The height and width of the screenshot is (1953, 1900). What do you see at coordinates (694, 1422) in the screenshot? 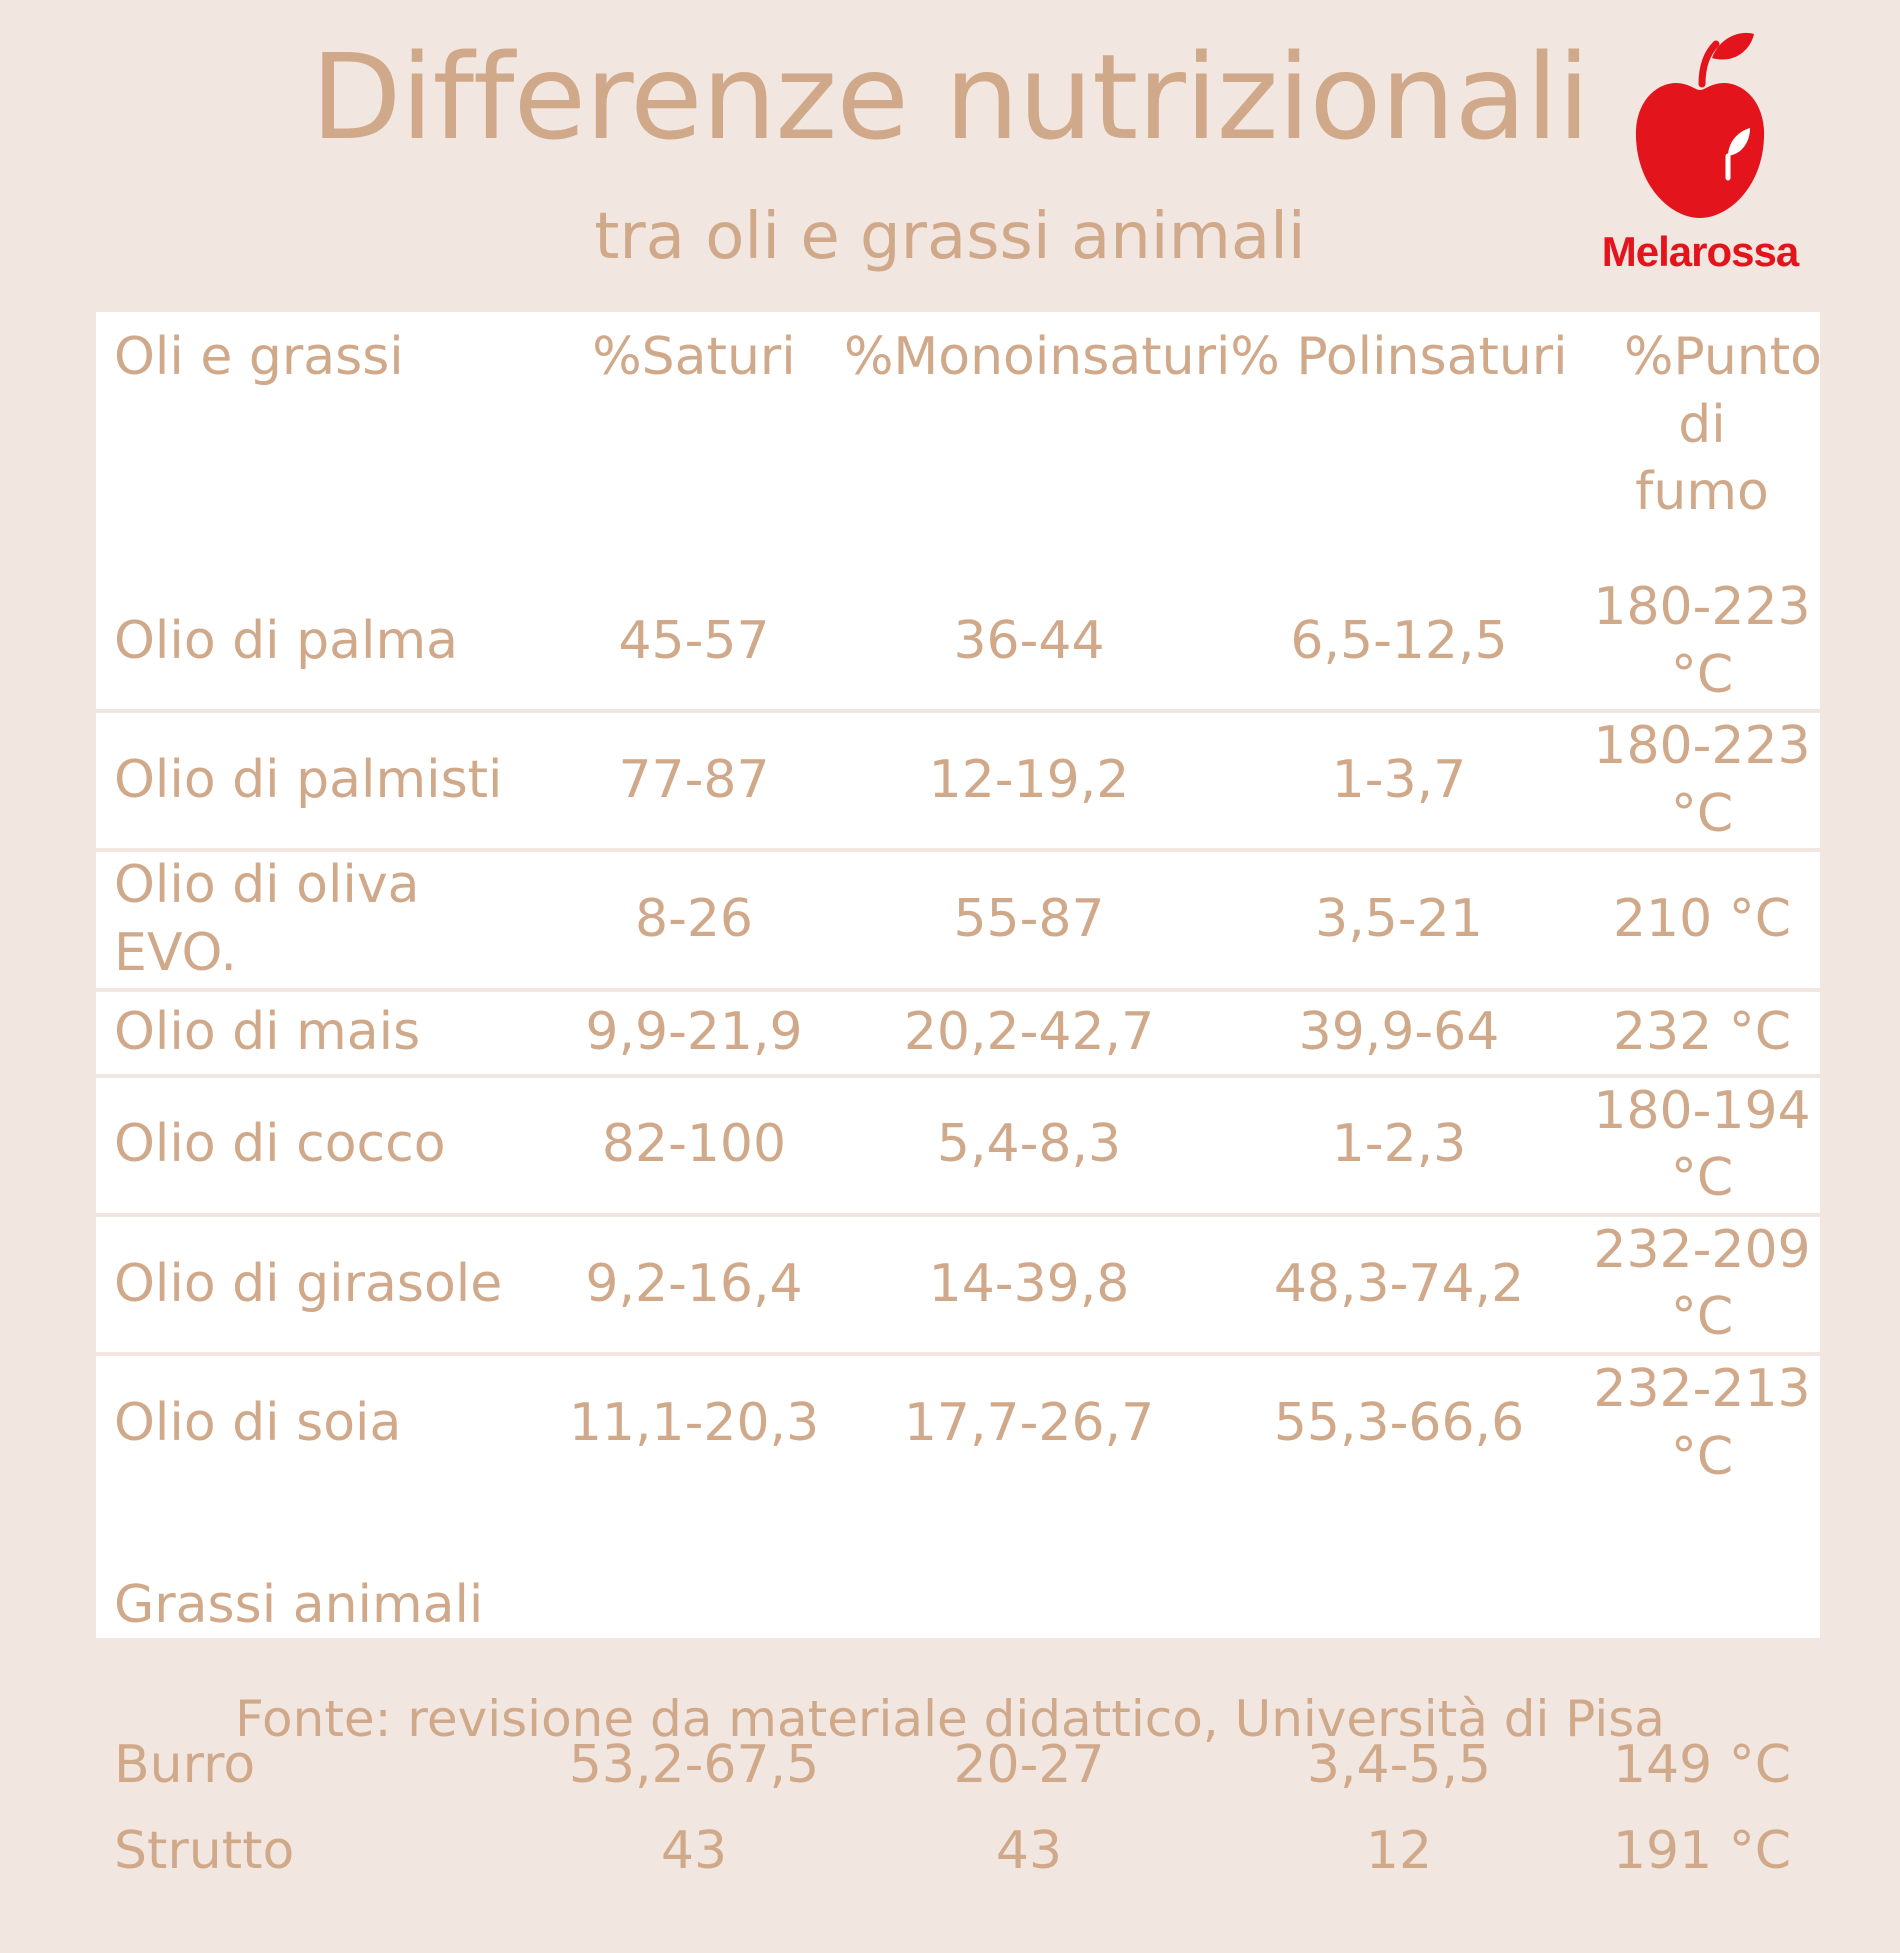
I see `table-cell: 11,1-20,3` at bounding box center [694, 1422].